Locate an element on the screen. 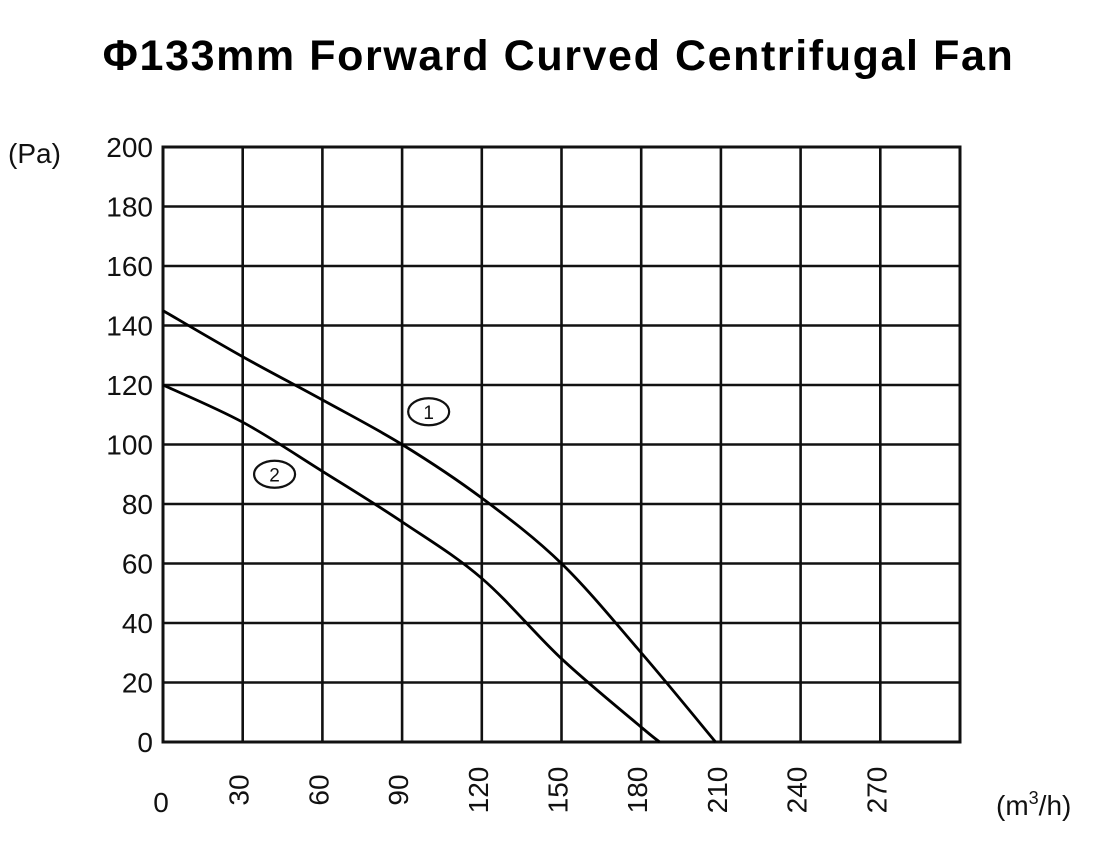 Image resolution: width=1117 pixels, height=860 pixels. y-tick-label: 0 is located at coordinates (145, 742).